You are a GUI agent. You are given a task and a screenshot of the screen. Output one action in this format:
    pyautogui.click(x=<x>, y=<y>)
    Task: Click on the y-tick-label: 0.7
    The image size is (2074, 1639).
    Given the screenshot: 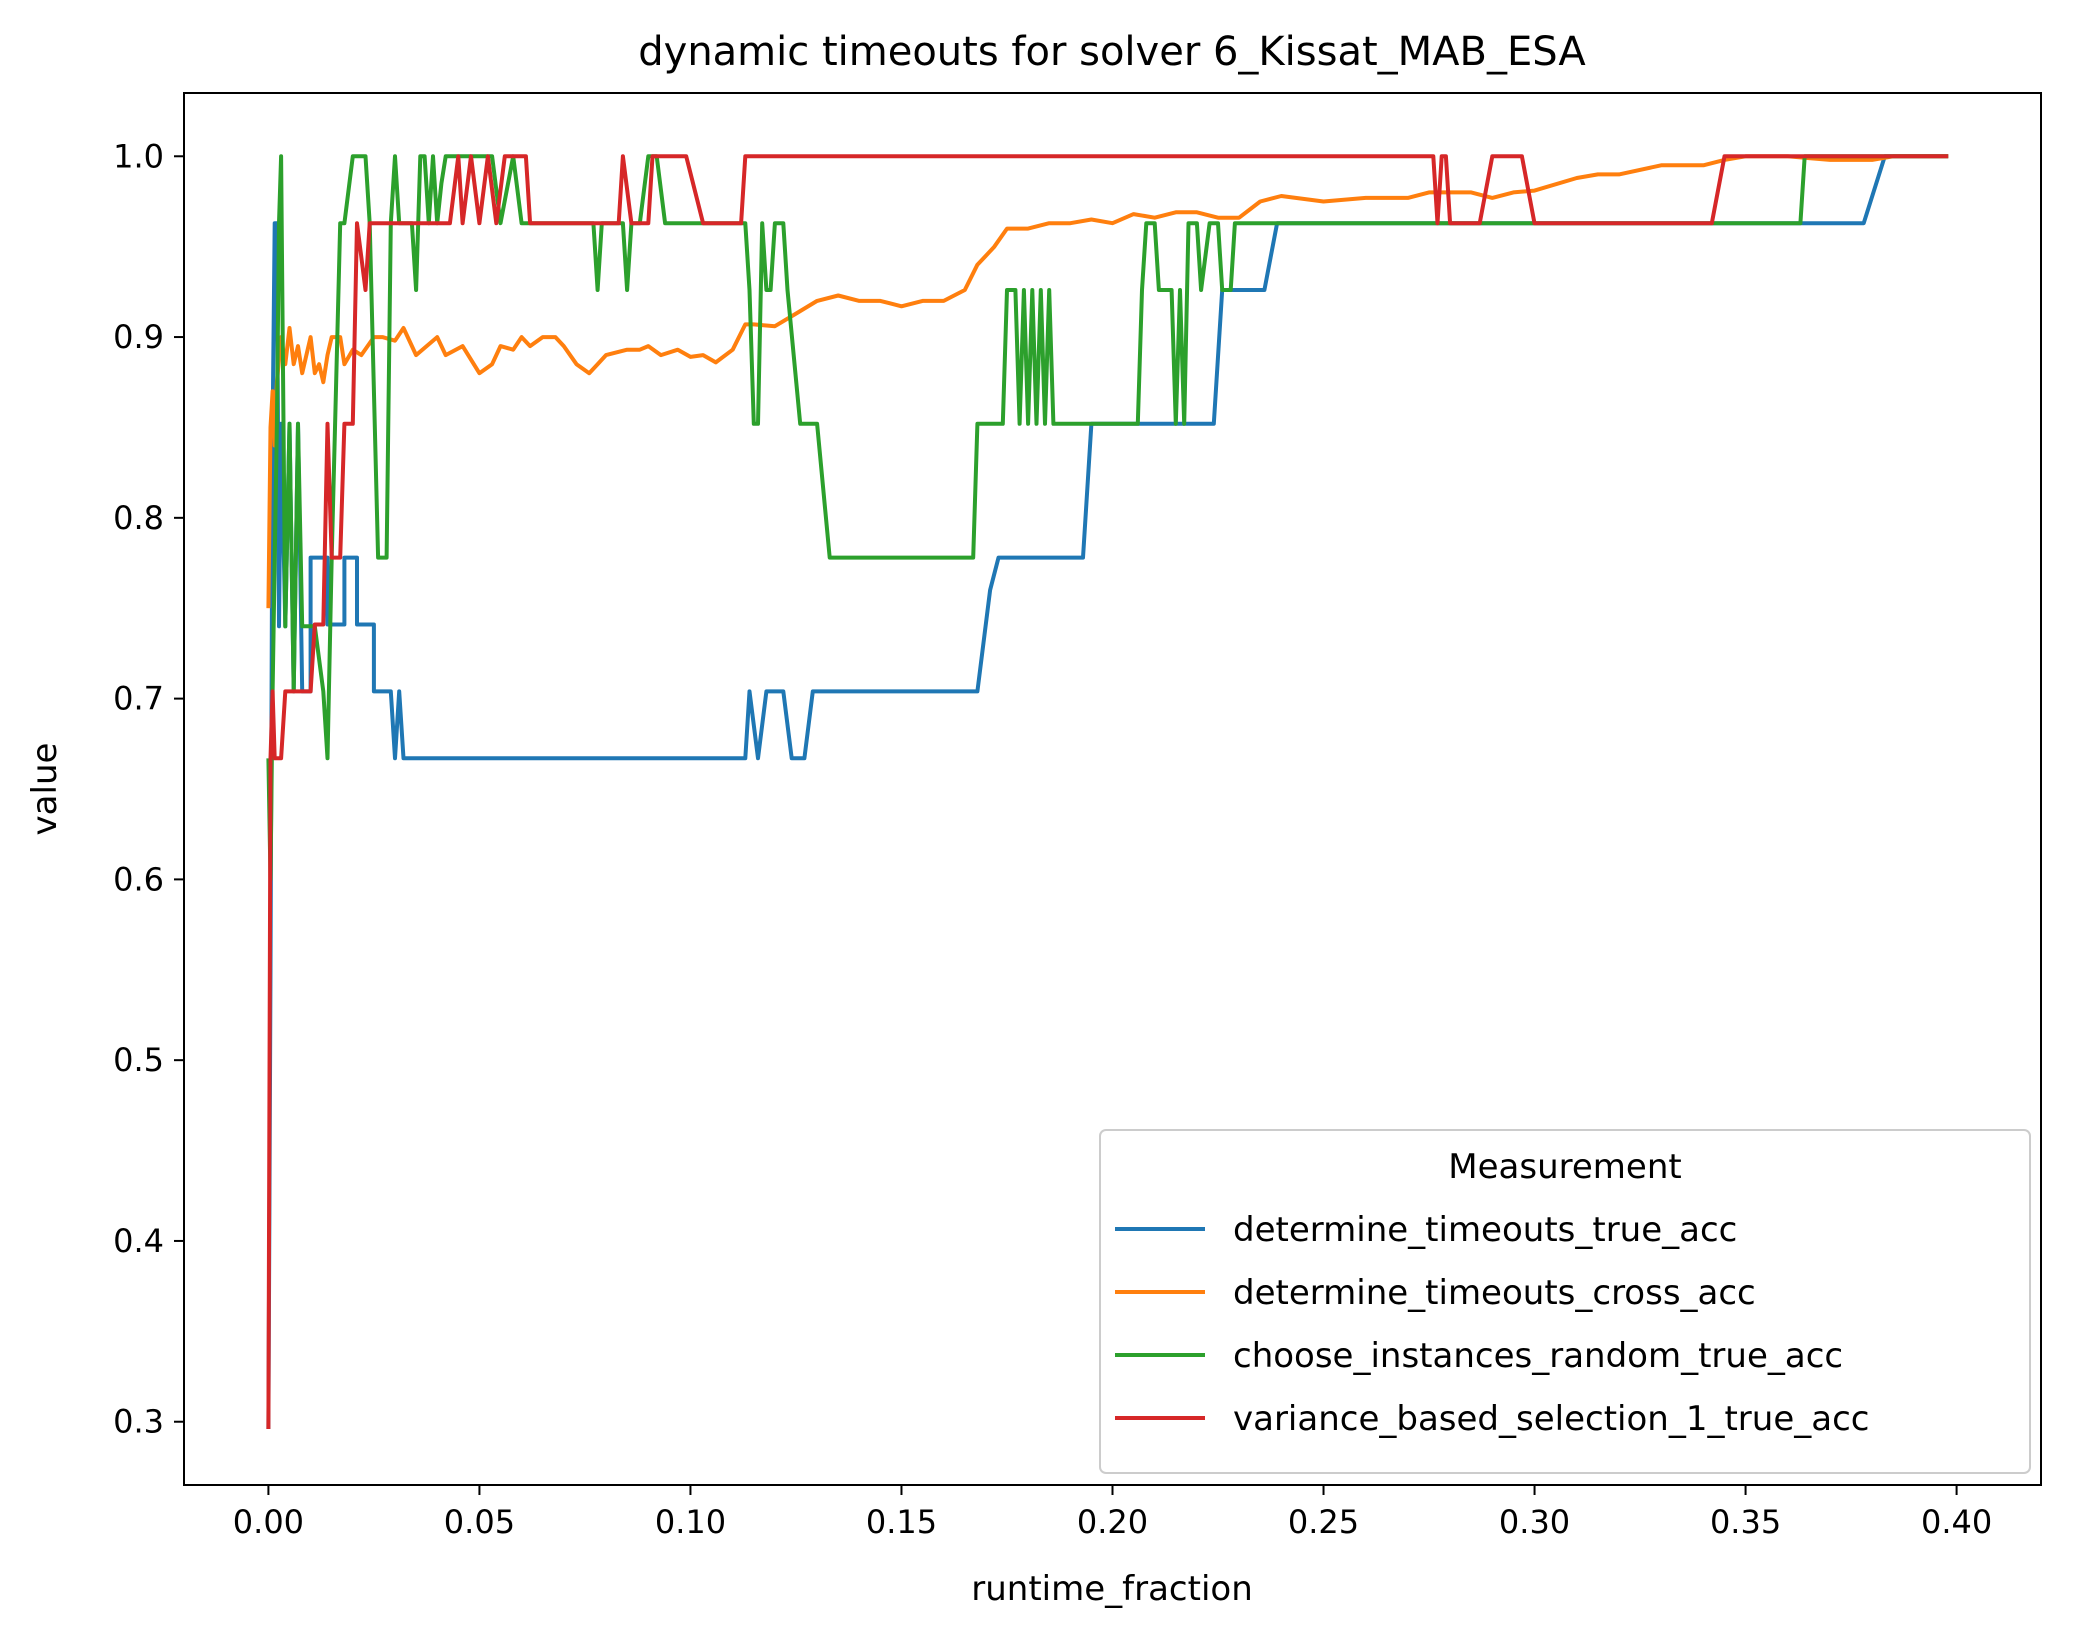 What is the action you would take?
    pyautogui.click(x=138, y=699)
    